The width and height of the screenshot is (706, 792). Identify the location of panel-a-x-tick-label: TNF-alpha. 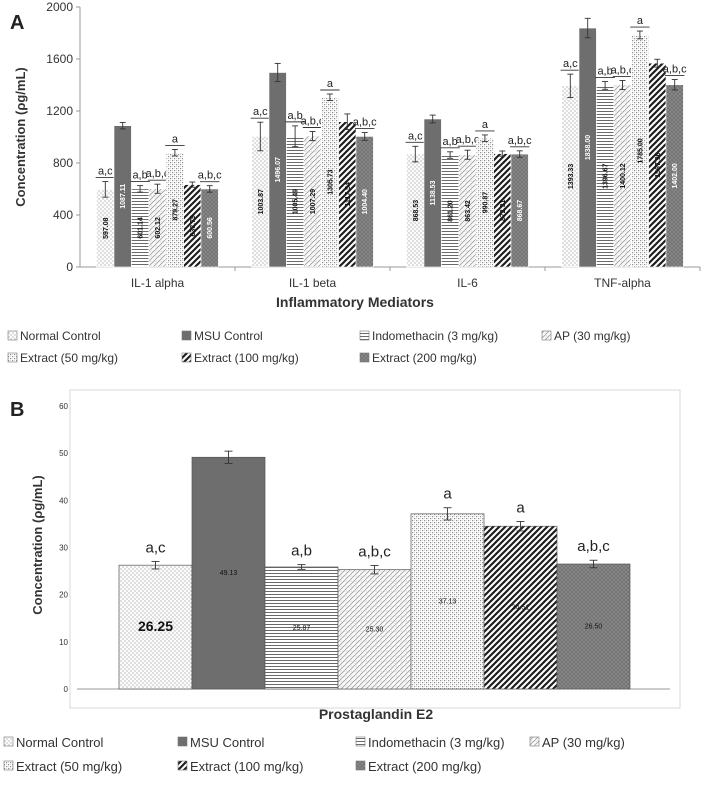
(622, 283).